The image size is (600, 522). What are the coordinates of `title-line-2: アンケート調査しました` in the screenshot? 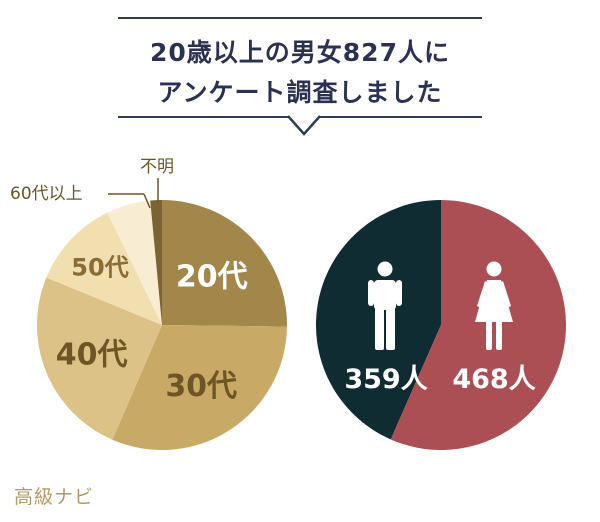 It's located at (300, 92).